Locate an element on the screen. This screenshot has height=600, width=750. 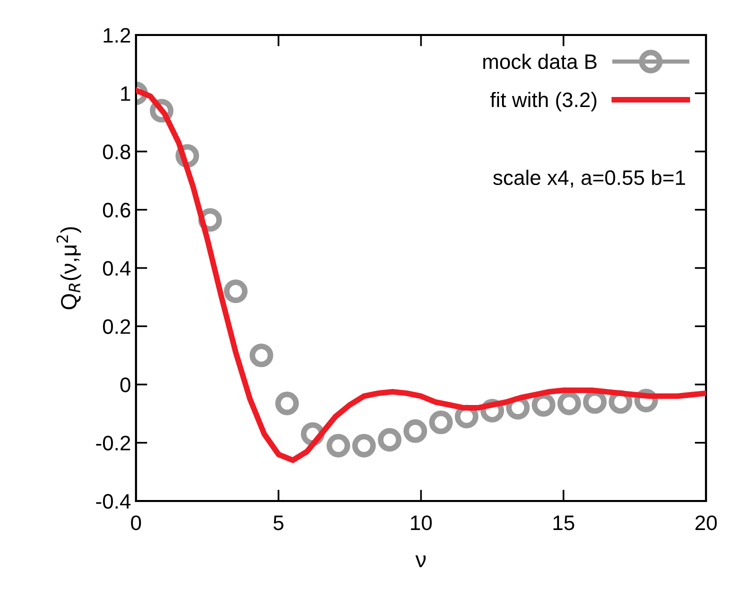
y-tick-label: 0.2 is located at coordinates (116, 326).